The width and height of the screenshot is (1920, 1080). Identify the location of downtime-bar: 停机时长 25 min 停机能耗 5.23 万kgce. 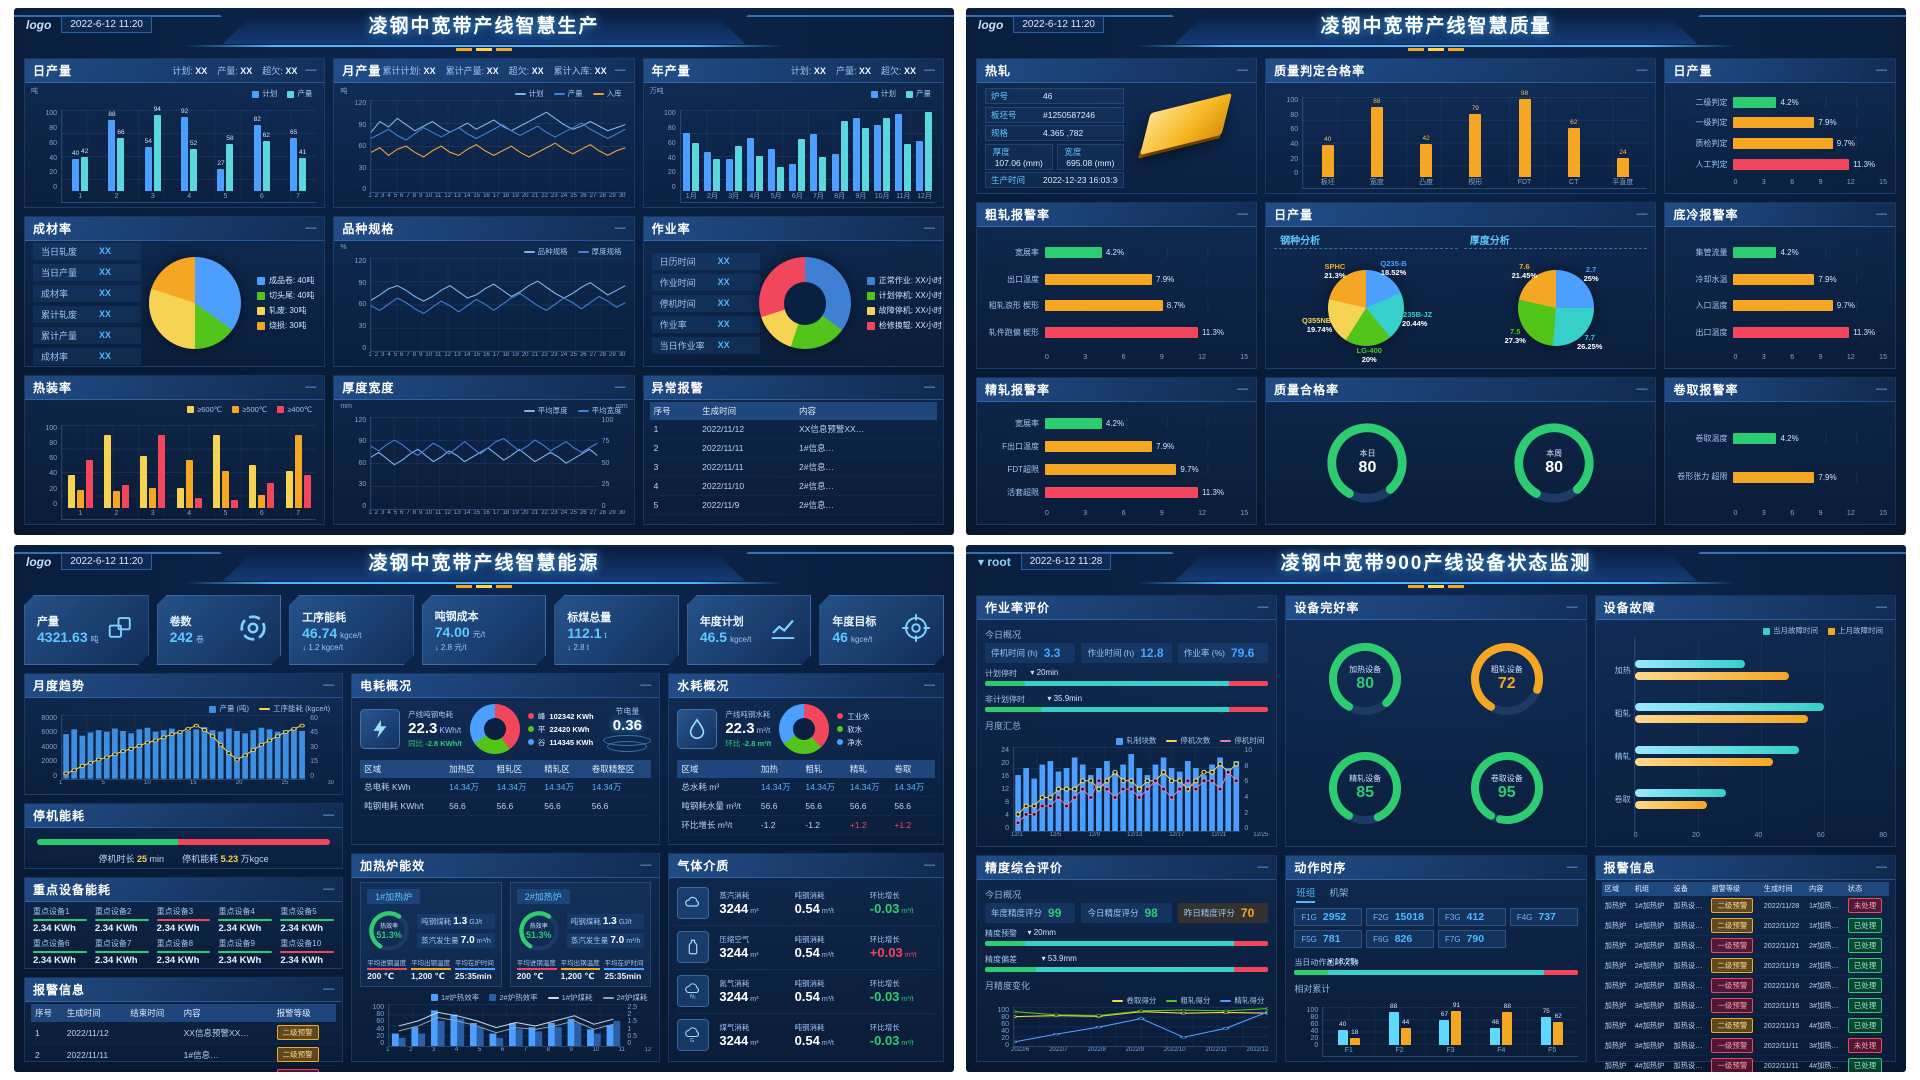
(183, 848).